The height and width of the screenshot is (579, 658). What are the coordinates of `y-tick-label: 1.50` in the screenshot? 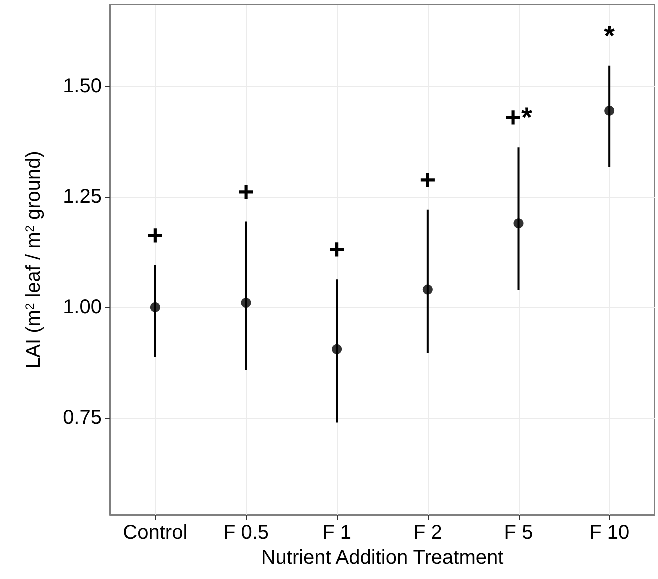 It's located at (82, 87).